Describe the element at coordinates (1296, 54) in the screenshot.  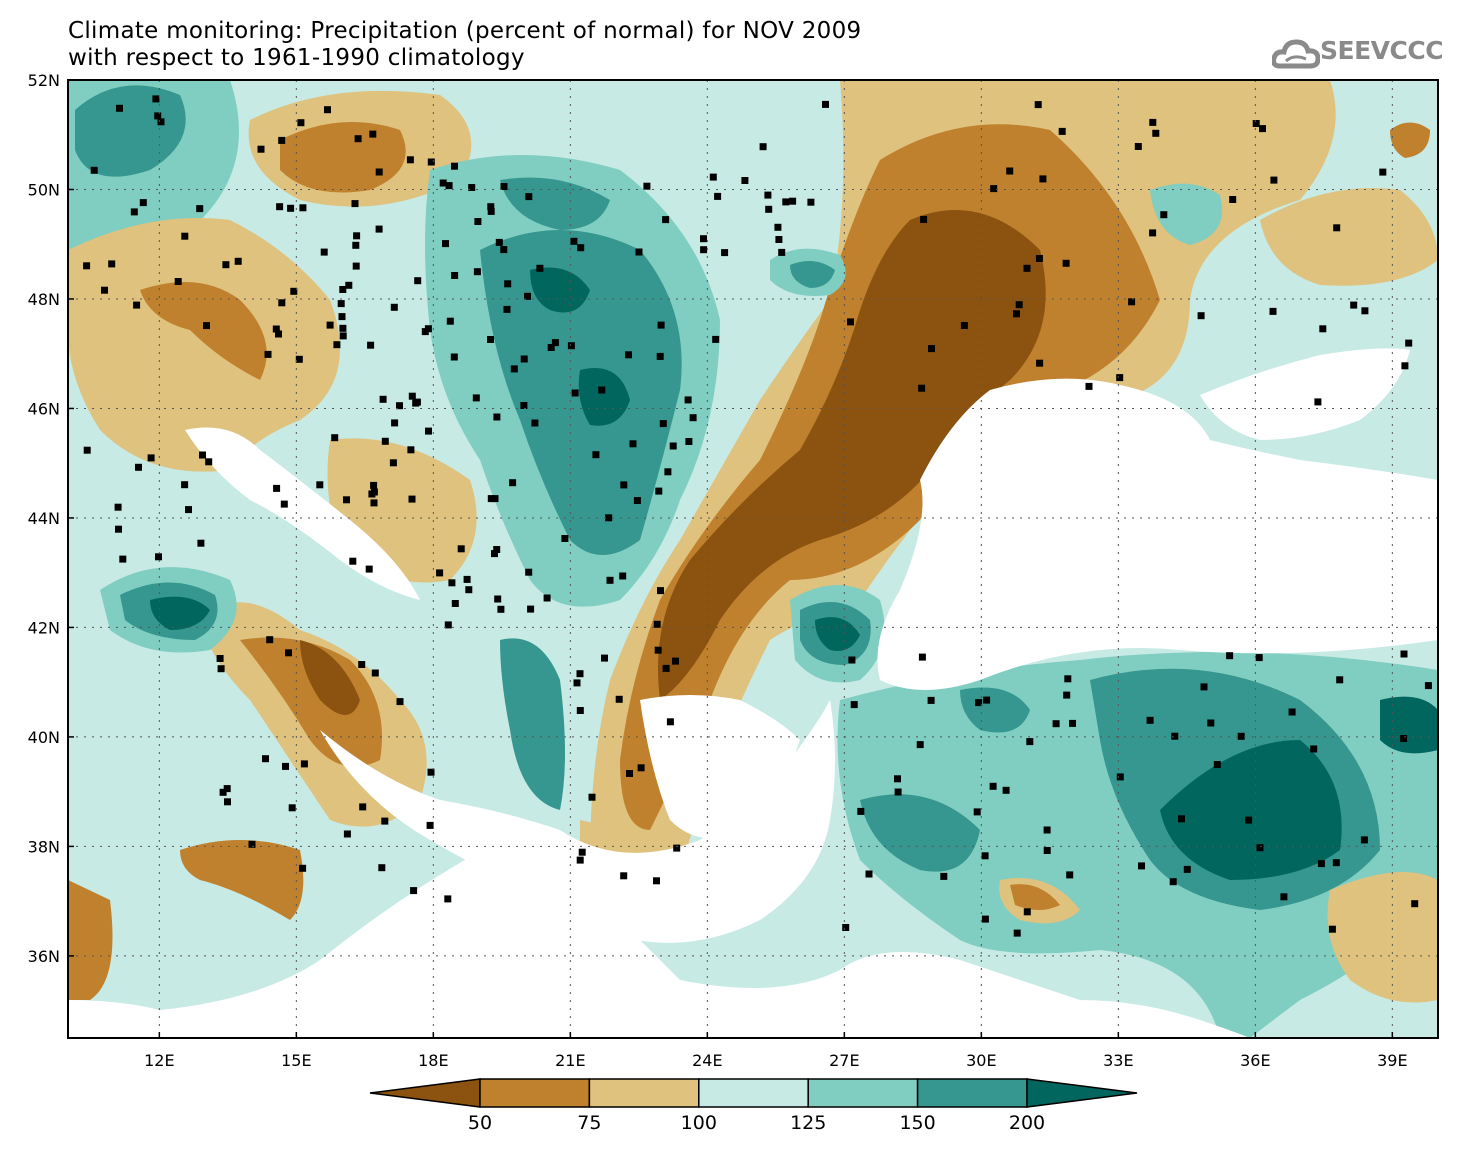
I see `cloud-icon` at that location.